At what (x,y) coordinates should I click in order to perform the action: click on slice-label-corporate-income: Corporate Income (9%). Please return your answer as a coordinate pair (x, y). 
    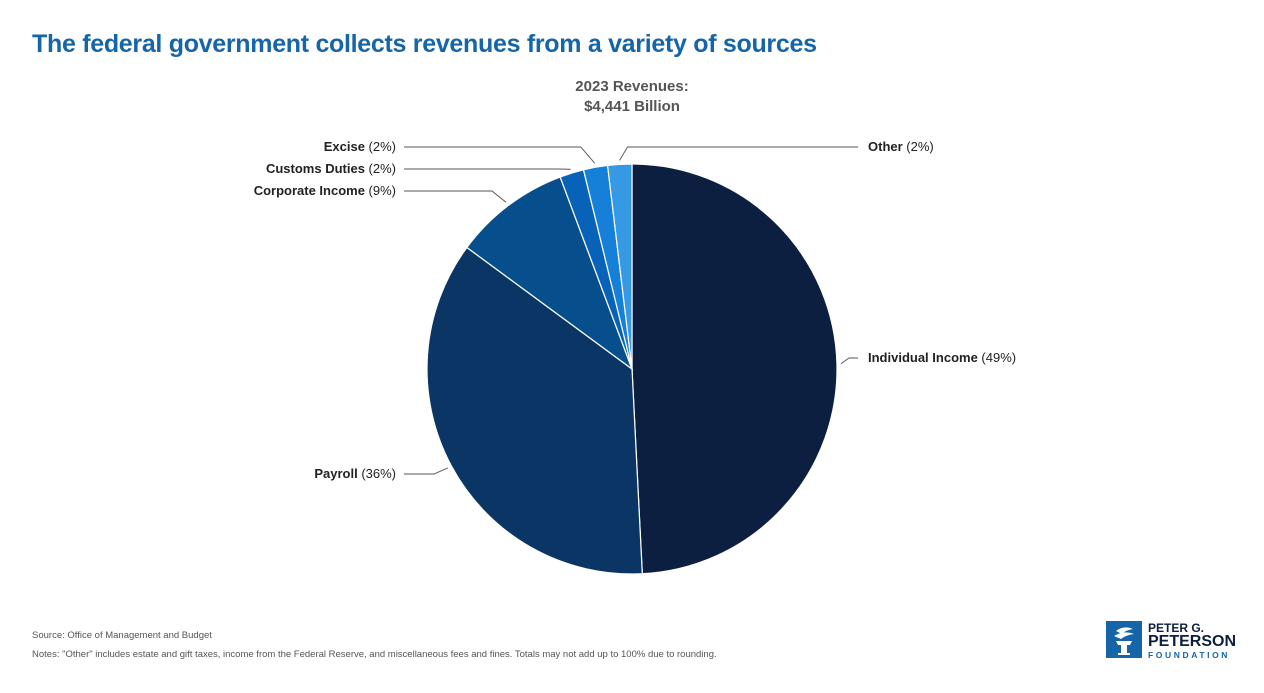
    Looking at the image, I should click on (325, 190).